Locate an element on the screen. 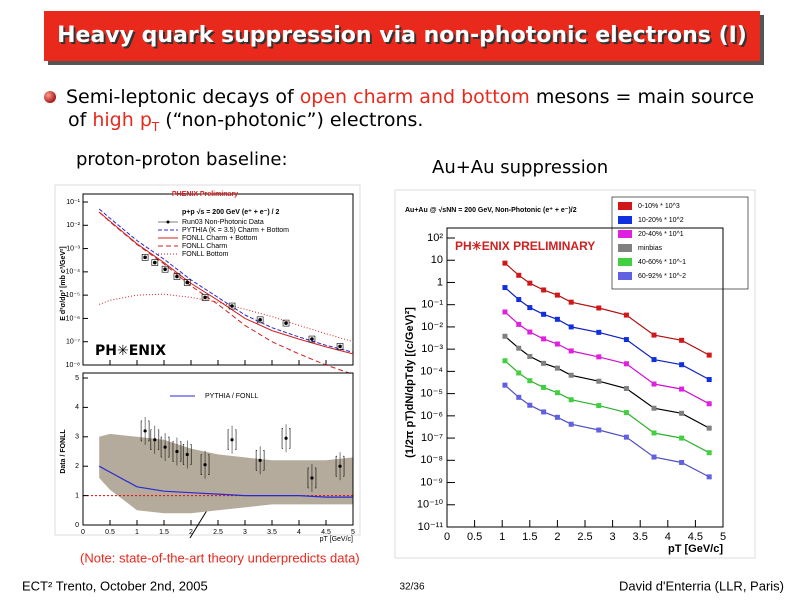 The image size is (800, 600). ratio-curve is located at coordinates (225, 481).